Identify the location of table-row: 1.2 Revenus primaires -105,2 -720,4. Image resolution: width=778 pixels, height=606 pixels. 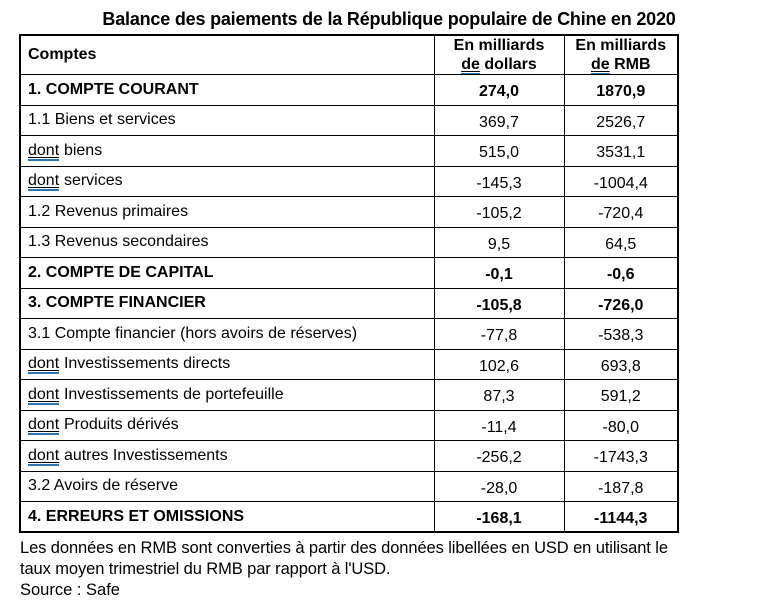
(349, 212).